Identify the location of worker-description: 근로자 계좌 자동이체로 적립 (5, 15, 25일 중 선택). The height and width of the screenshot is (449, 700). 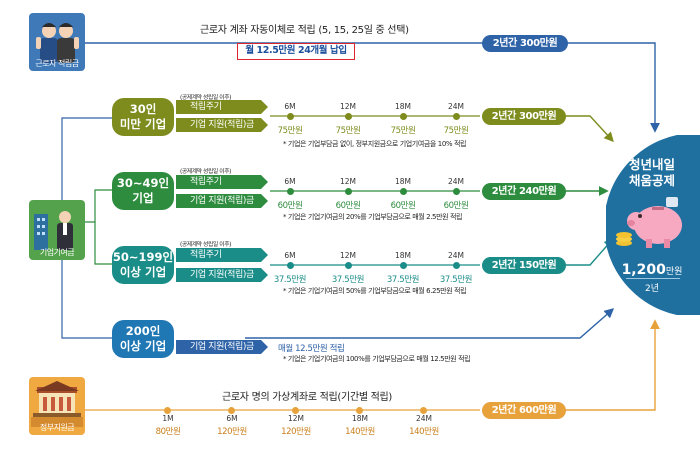
(304, 30).